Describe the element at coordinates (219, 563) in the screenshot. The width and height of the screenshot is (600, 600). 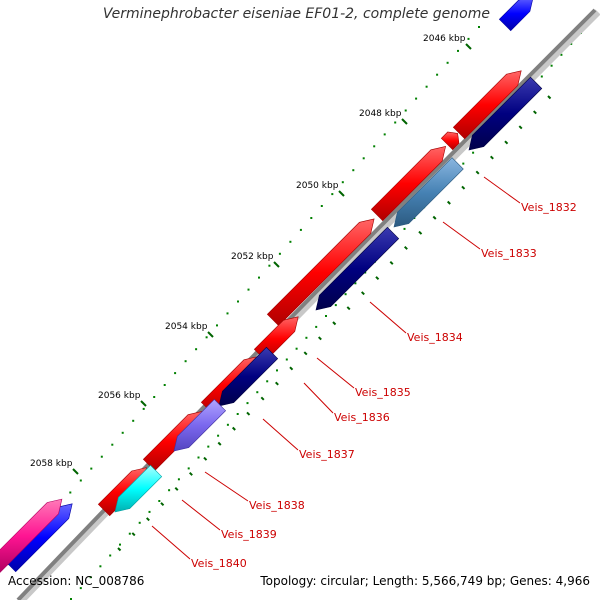
I see `gene-label: Veis_1840` at that location.